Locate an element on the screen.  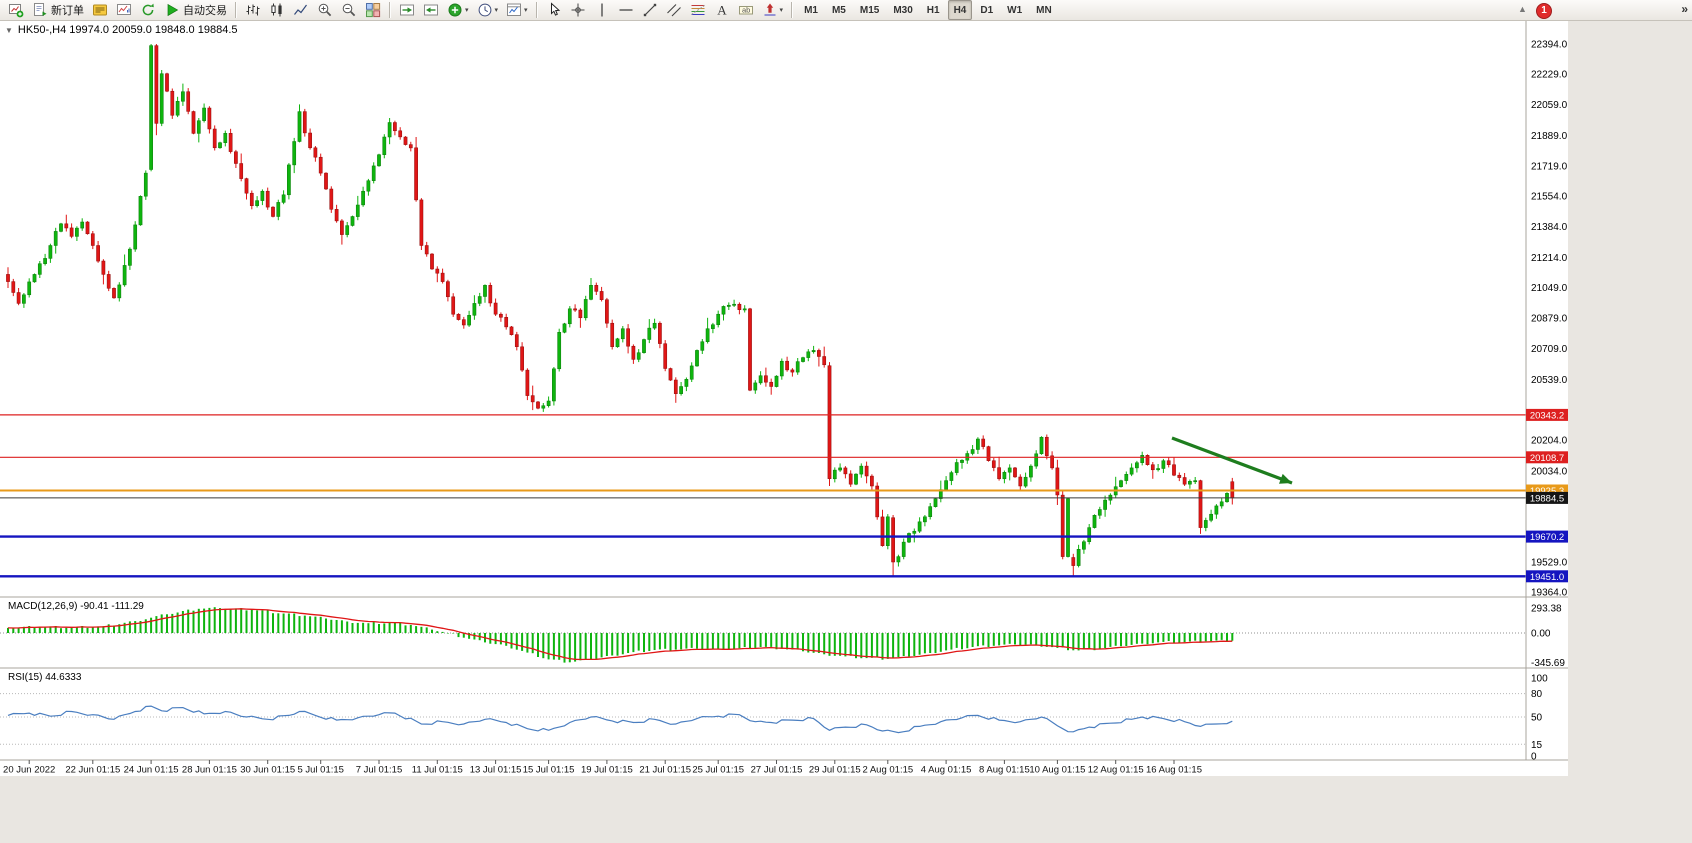
macd-label: MACD(12,26,9) -90.41 -111.29 is located at coordinates (76, 606).